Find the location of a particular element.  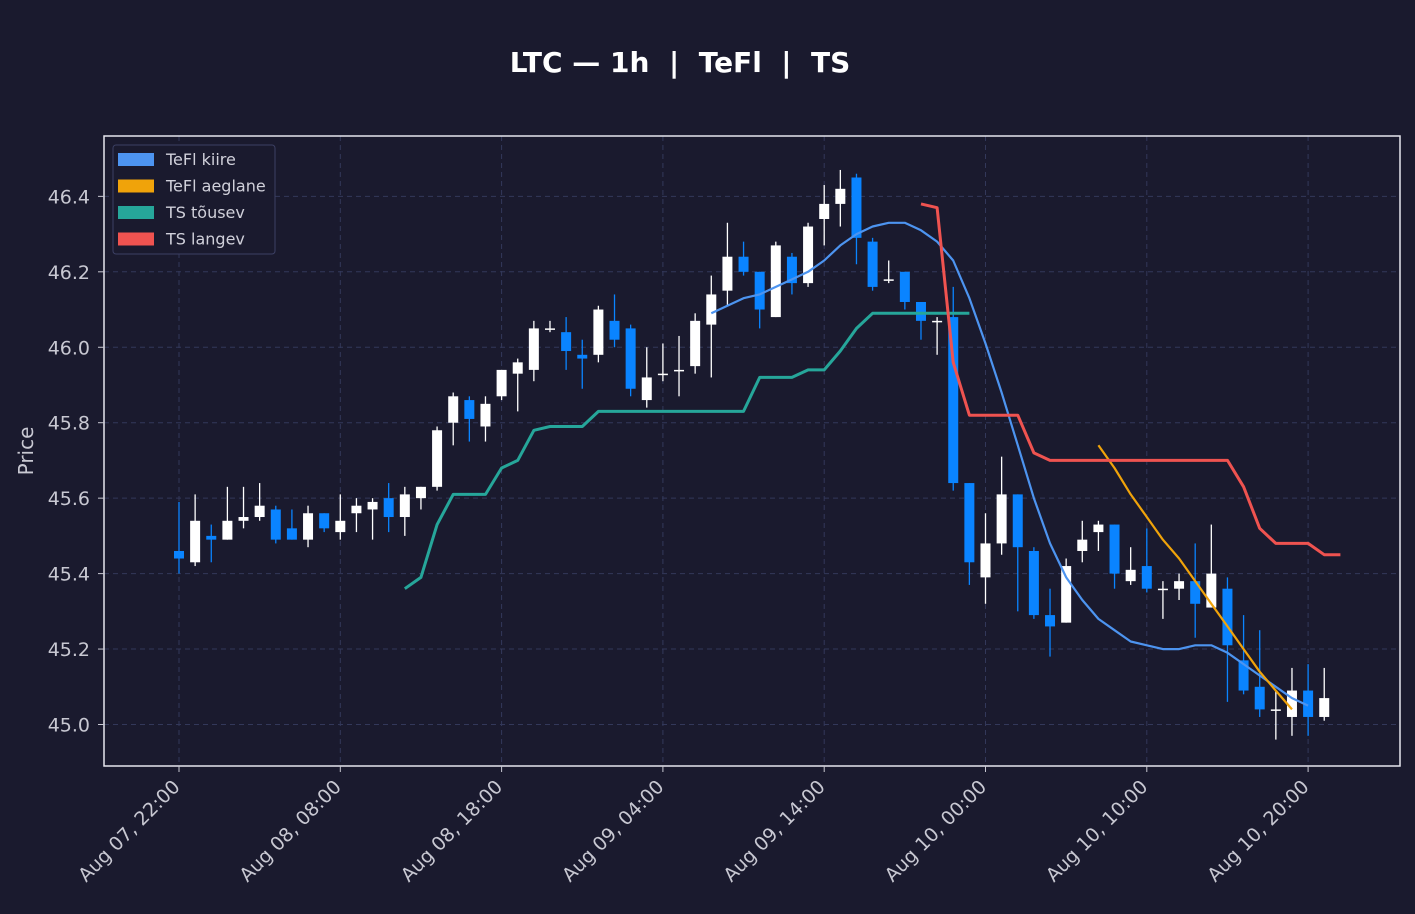

legend-label: TS tõusev is located at coordinates (205, 212).